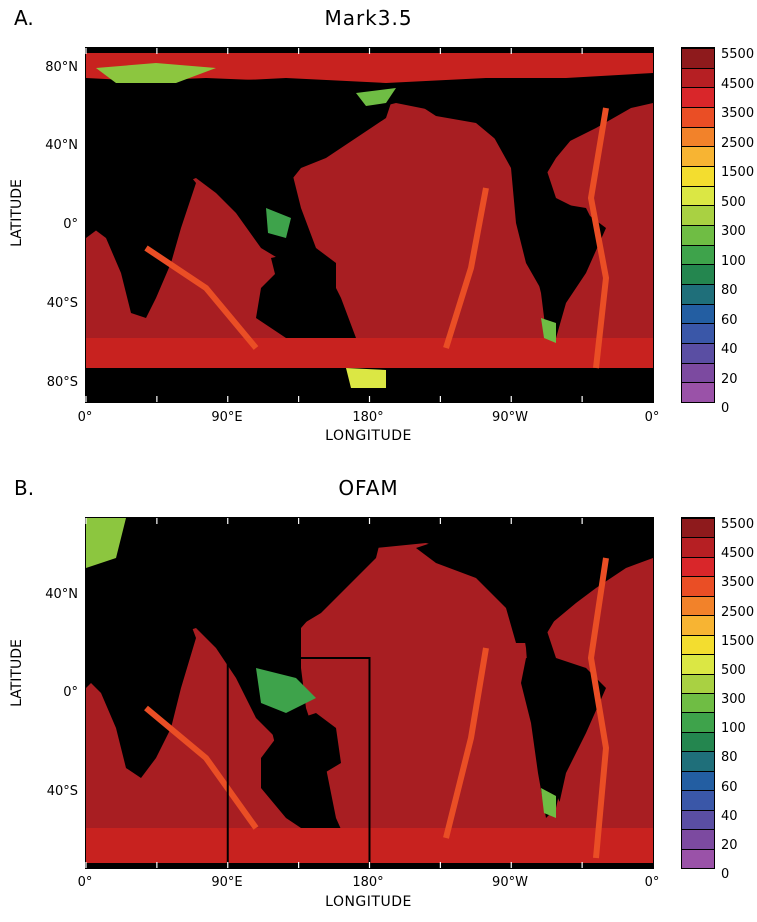 Image resolution: width=757 pixels, height=922 pixels. I want to click on shelf-arctic, so click(156, 73).